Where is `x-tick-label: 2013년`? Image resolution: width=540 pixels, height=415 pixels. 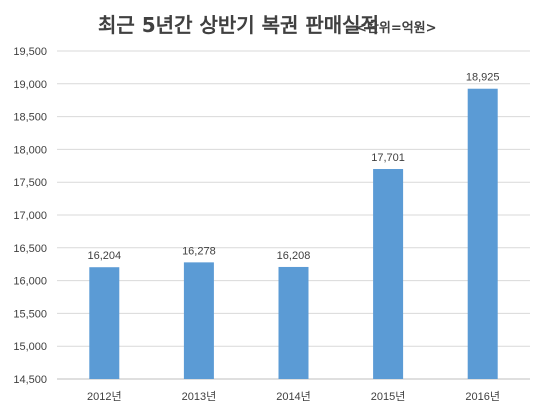
x-tick-label: 2013년 is located at coordinates (199, 396).